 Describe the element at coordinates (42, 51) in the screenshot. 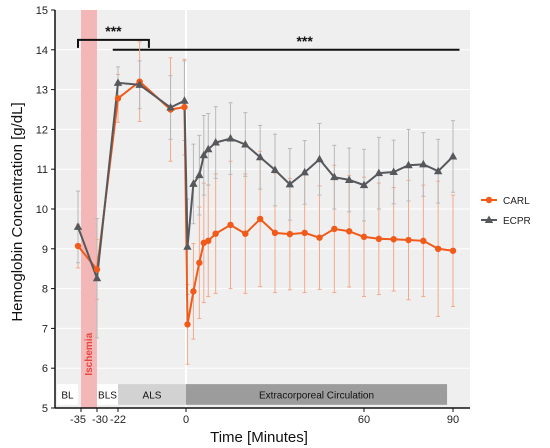

I see `y-tick-label: 14` at that location.